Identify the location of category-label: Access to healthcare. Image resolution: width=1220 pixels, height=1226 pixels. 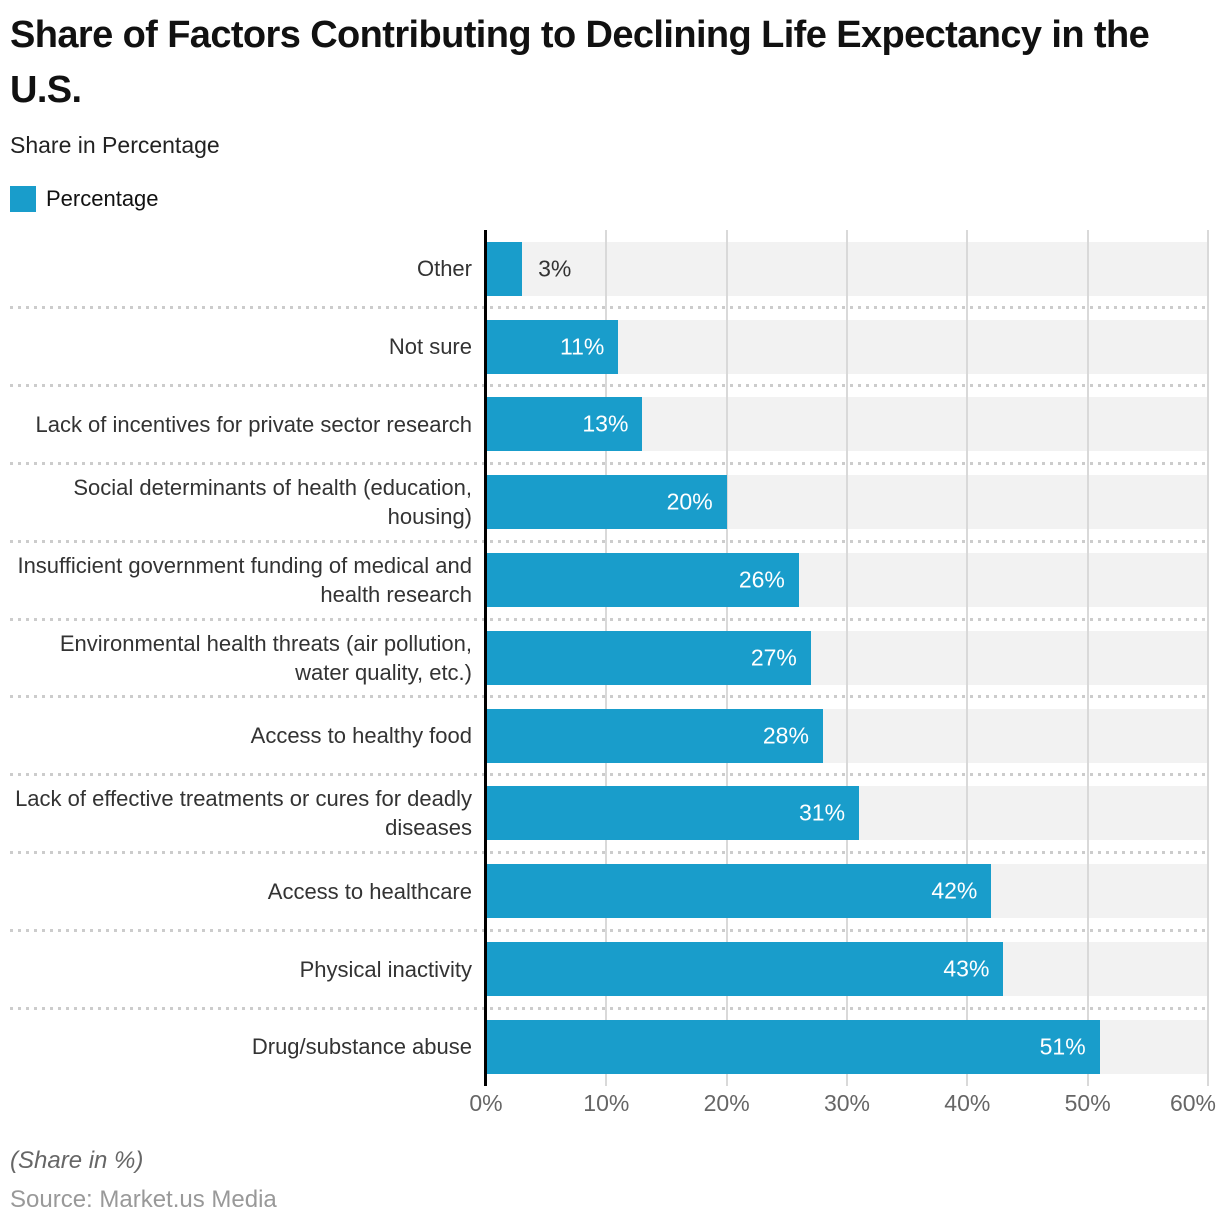
(369, 891).